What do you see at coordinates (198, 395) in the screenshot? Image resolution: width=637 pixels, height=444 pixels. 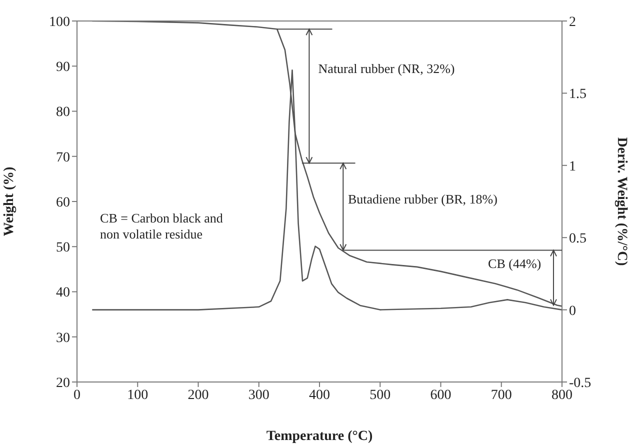 I see `x-tick-label: 200` at bounding box center [198, 395].